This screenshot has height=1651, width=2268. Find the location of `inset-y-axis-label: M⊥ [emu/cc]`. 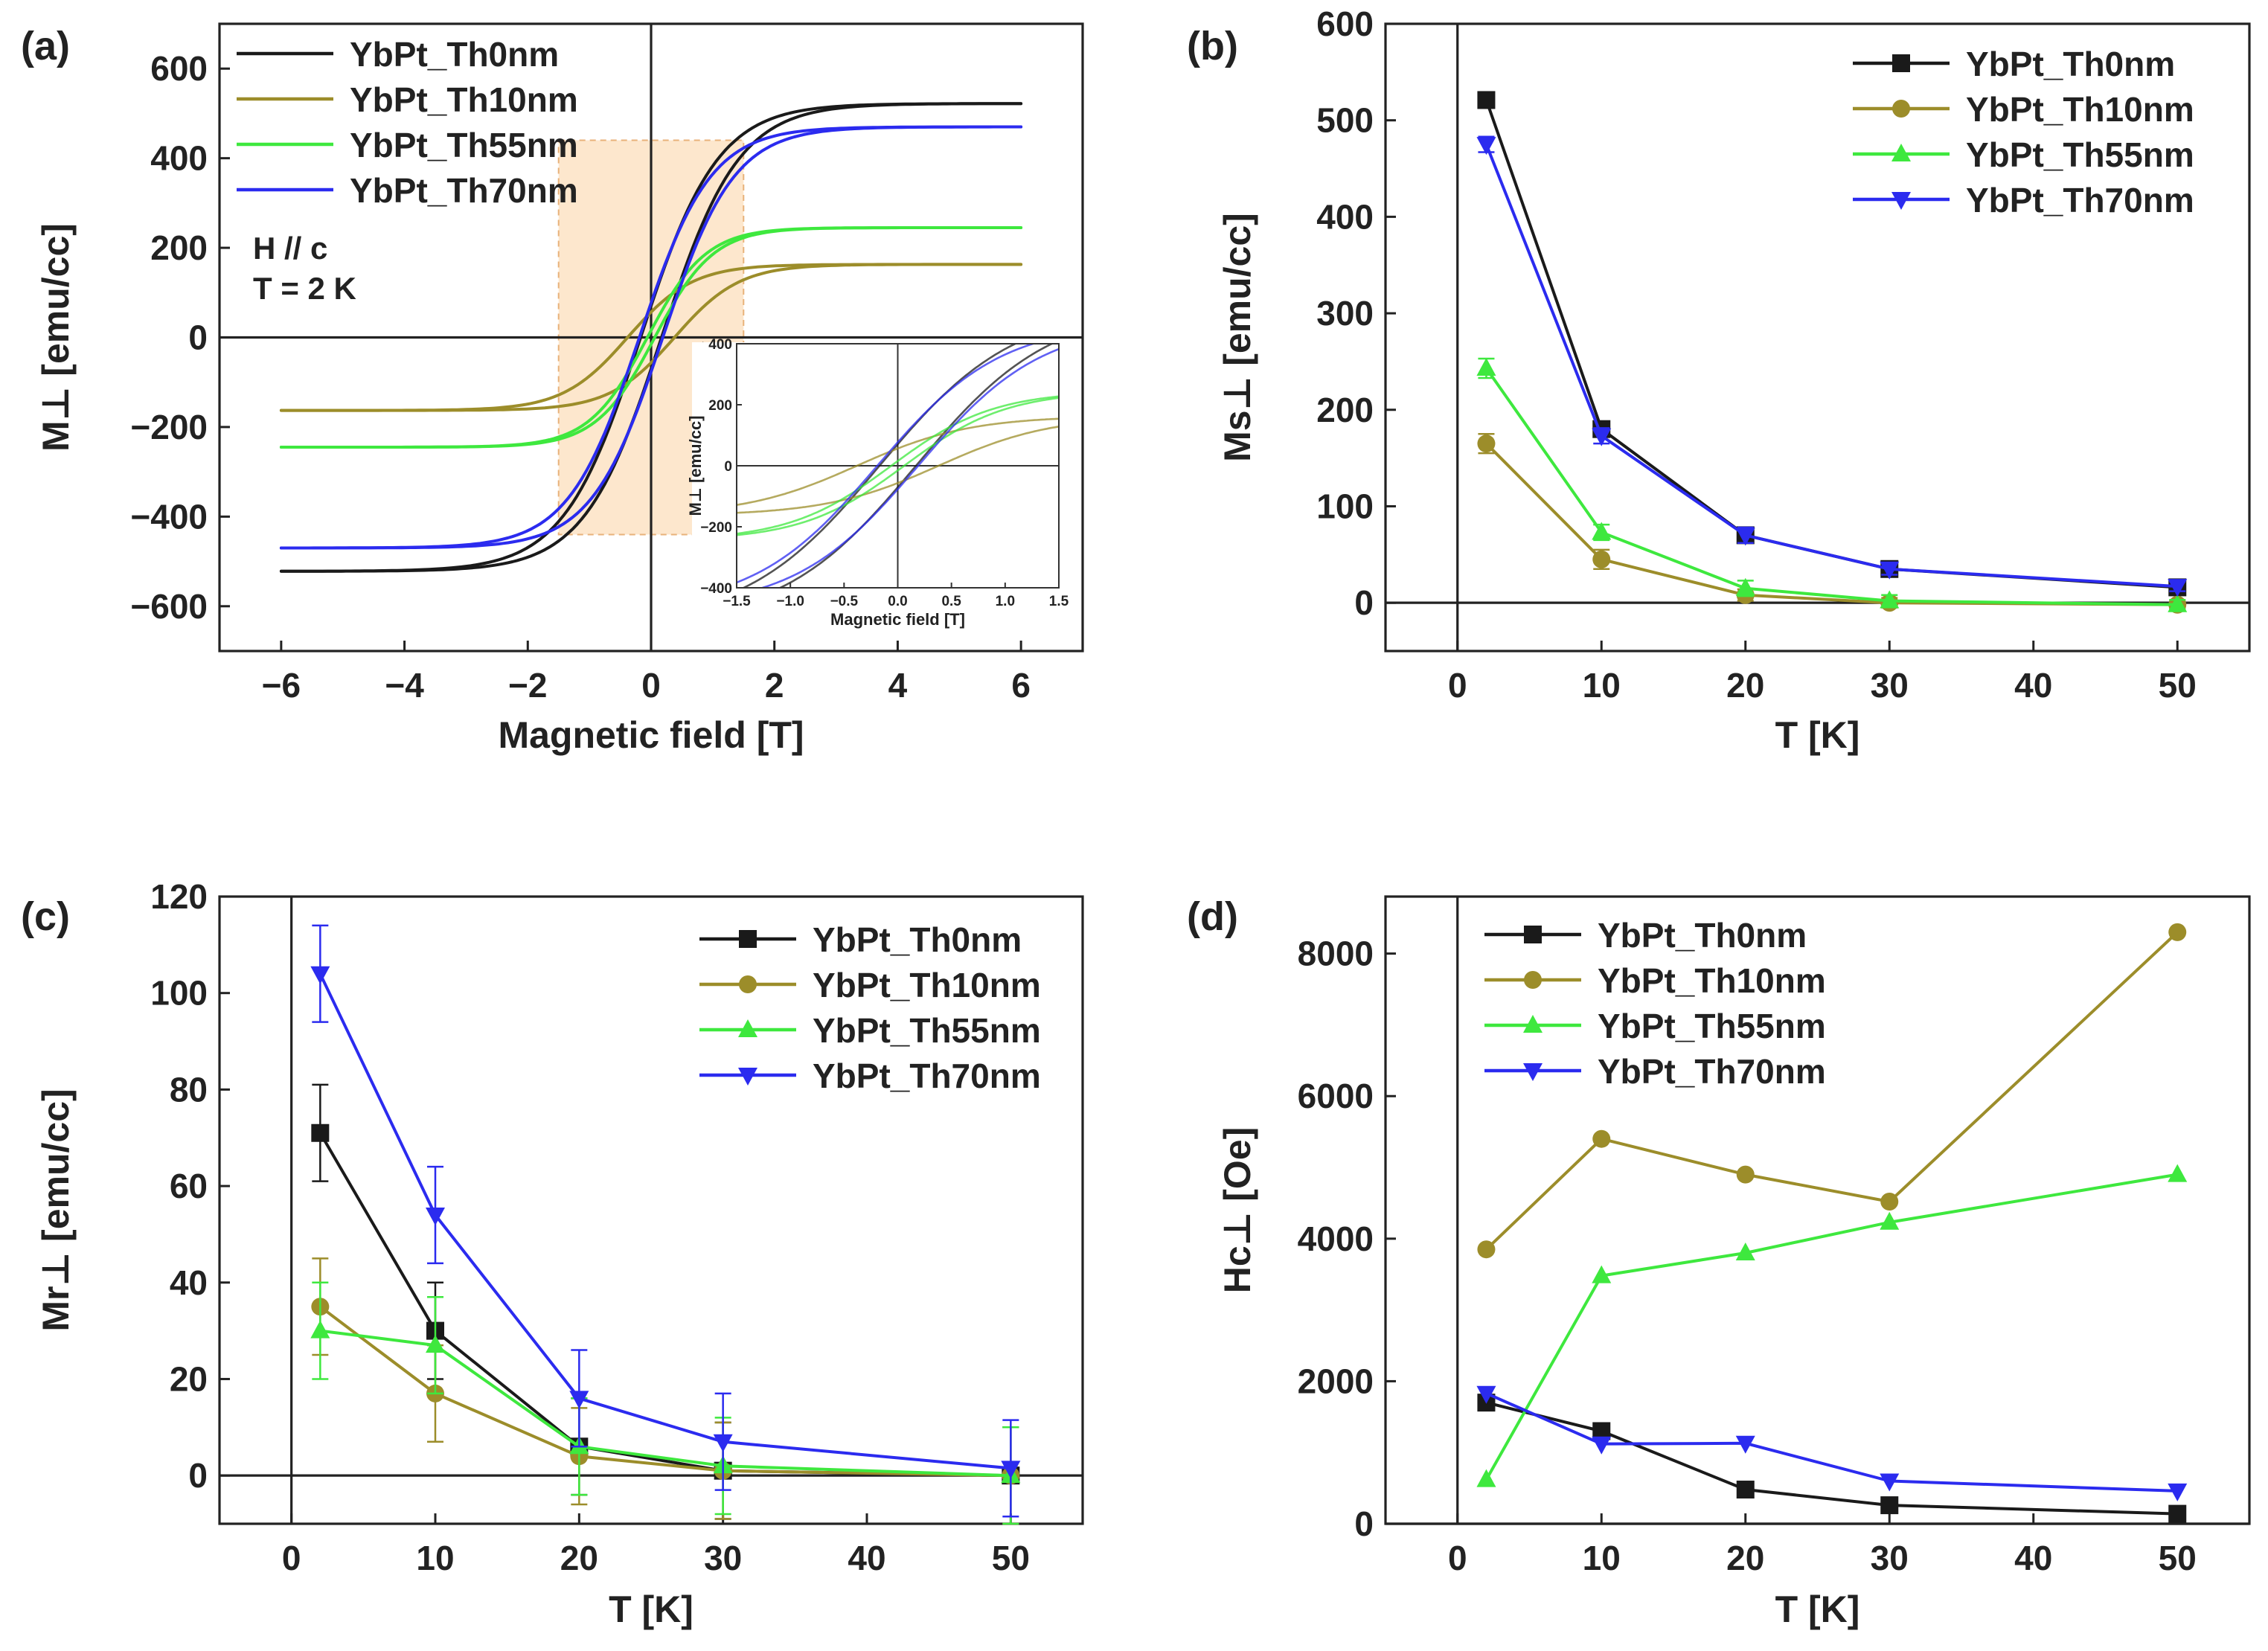

inset-y-axis-label: M⊥ [emu/cc] is located at coordinates (695, 465).